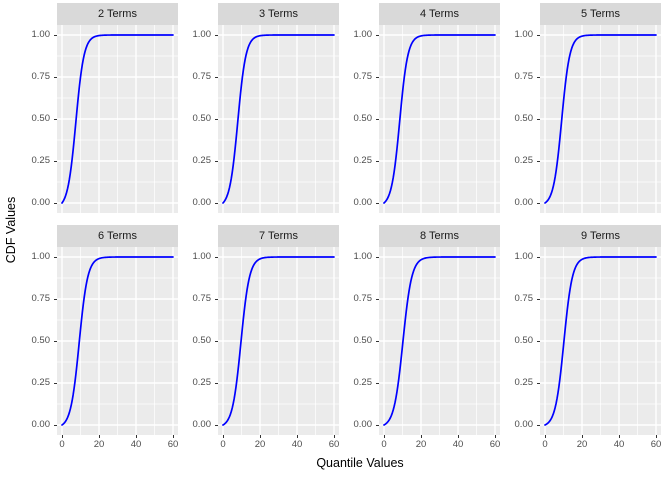  I want to click on x-tick-label: 40, so click(297, 444).